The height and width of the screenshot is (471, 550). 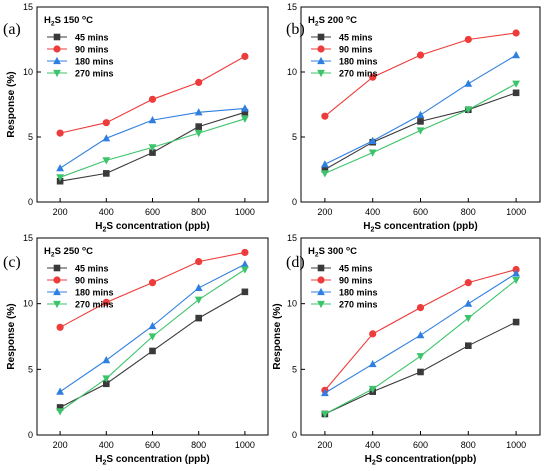 What do you see at coordinates (30, 435) in the screenshot?
I see `y-tick-label: 0` at bounding box center [30, 435].